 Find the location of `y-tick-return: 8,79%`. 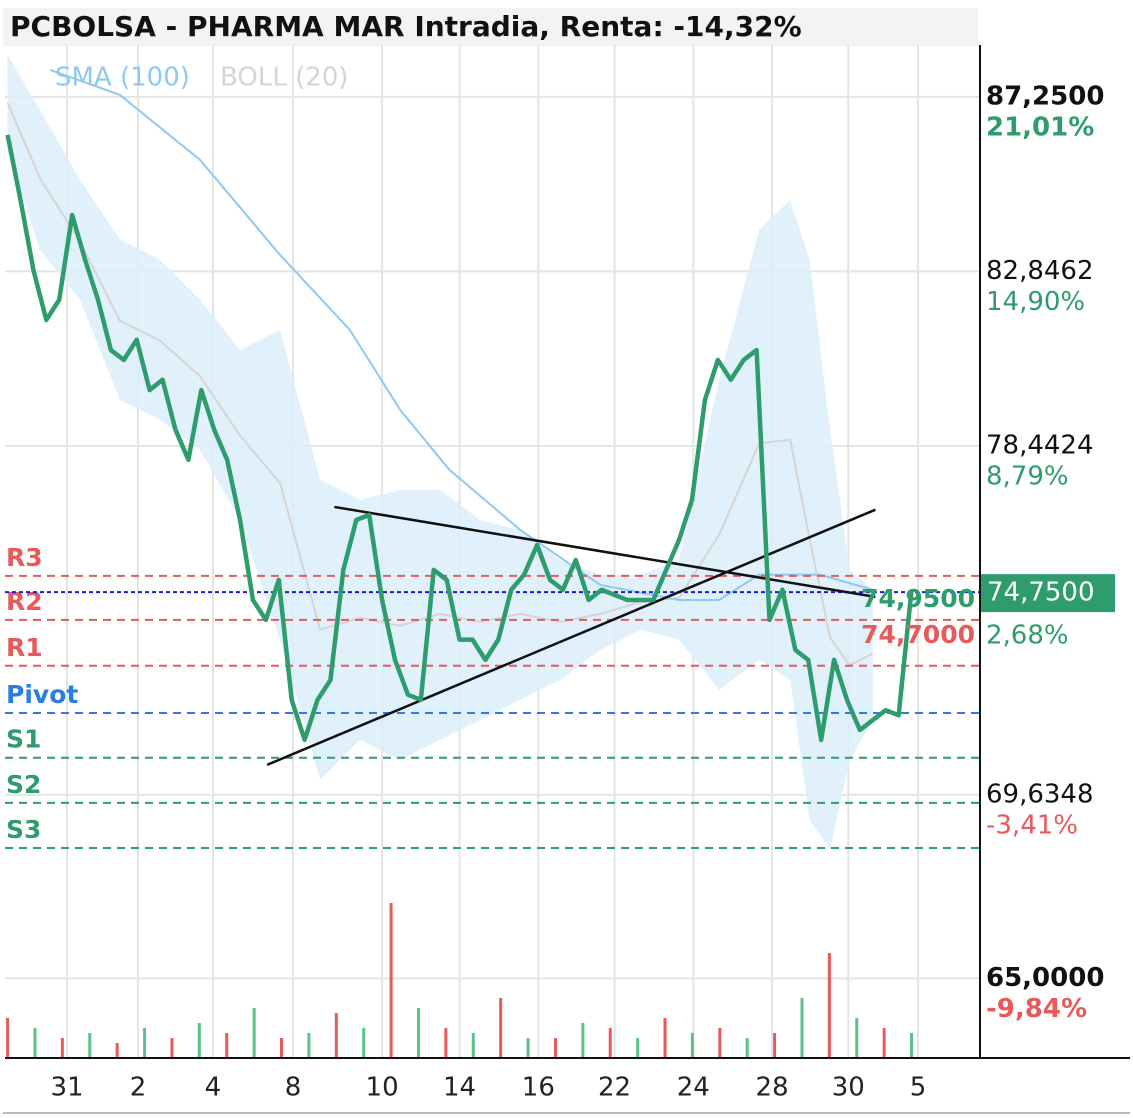

y-tick-return: 8,79% is located at coordinates (1027, 476).